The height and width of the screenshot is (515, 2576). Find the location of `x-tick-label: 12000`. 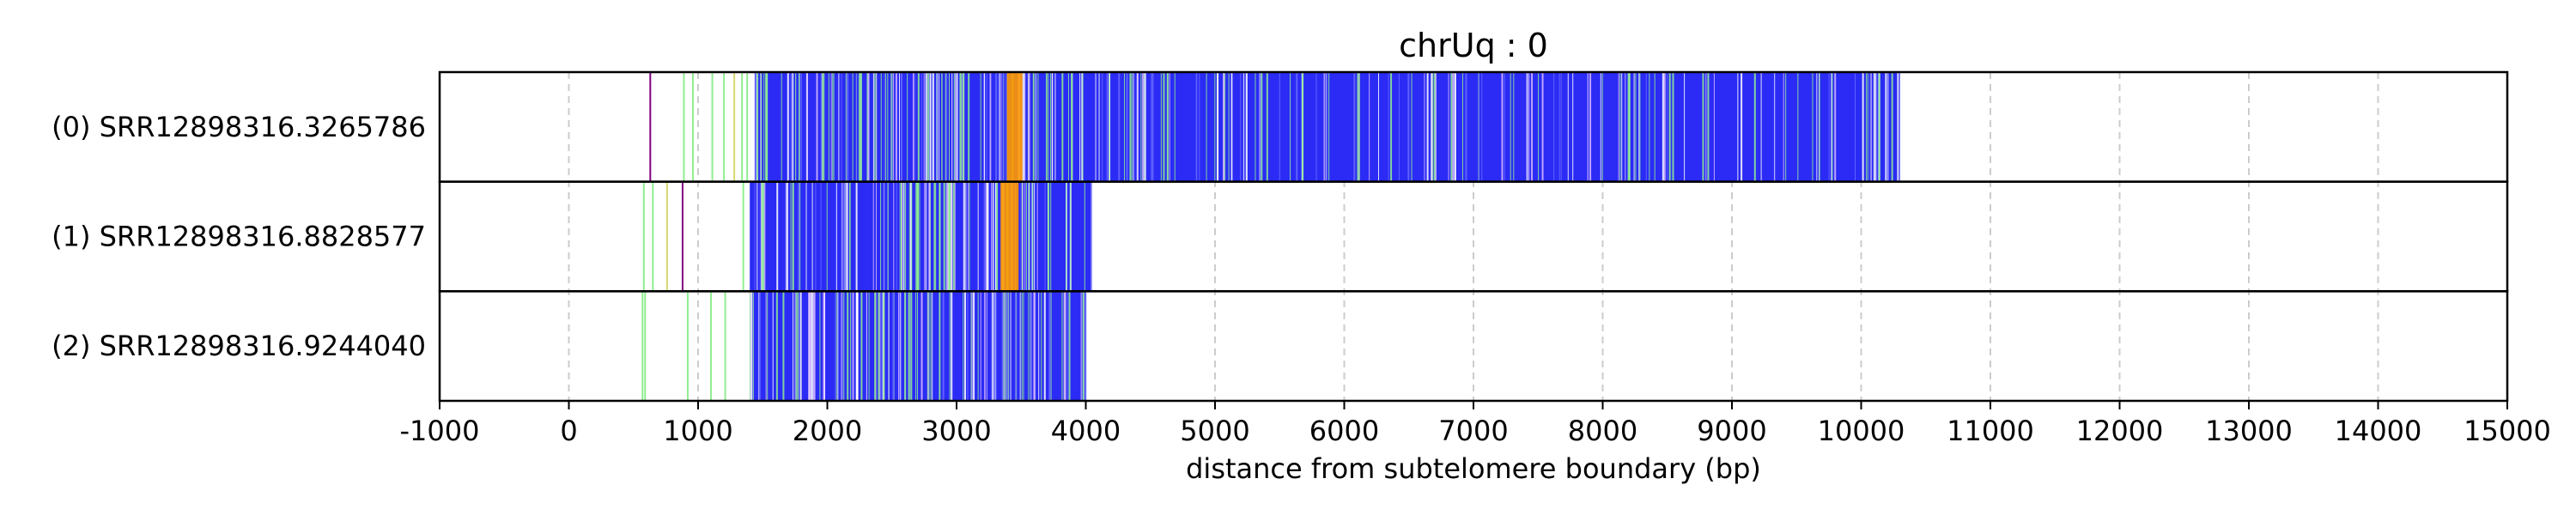

x-tick-label: 12000 is located at coordinates (2120, 431).